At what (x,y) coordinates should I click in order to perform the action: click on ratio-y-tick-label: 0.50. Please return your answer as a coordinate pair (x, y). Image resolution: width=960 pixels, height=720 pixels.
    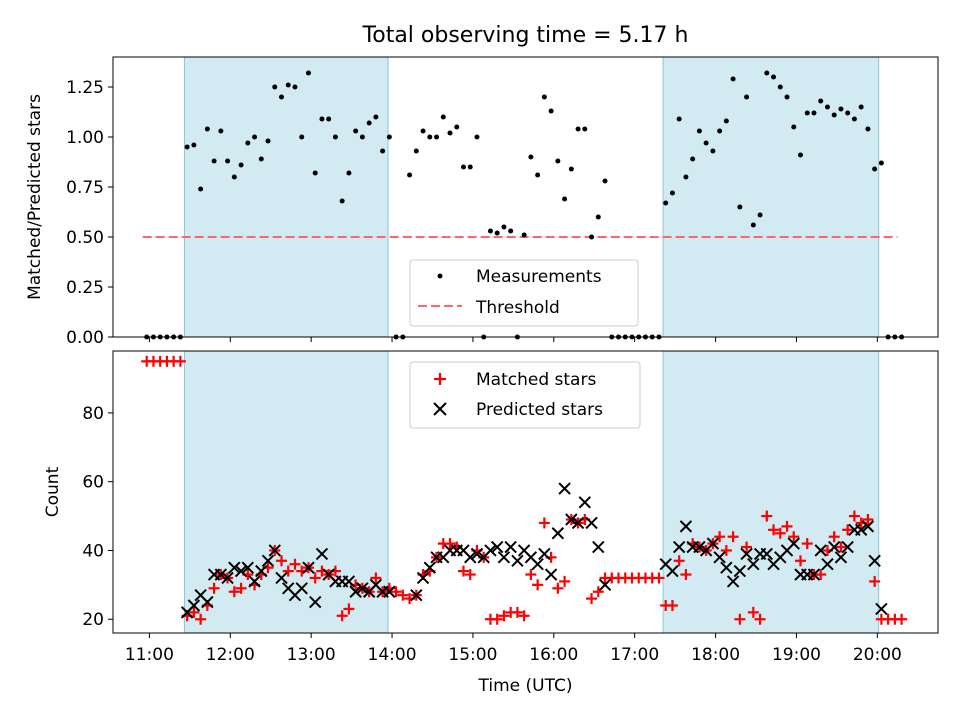
    Looking at the image, I should click on (85, 238).